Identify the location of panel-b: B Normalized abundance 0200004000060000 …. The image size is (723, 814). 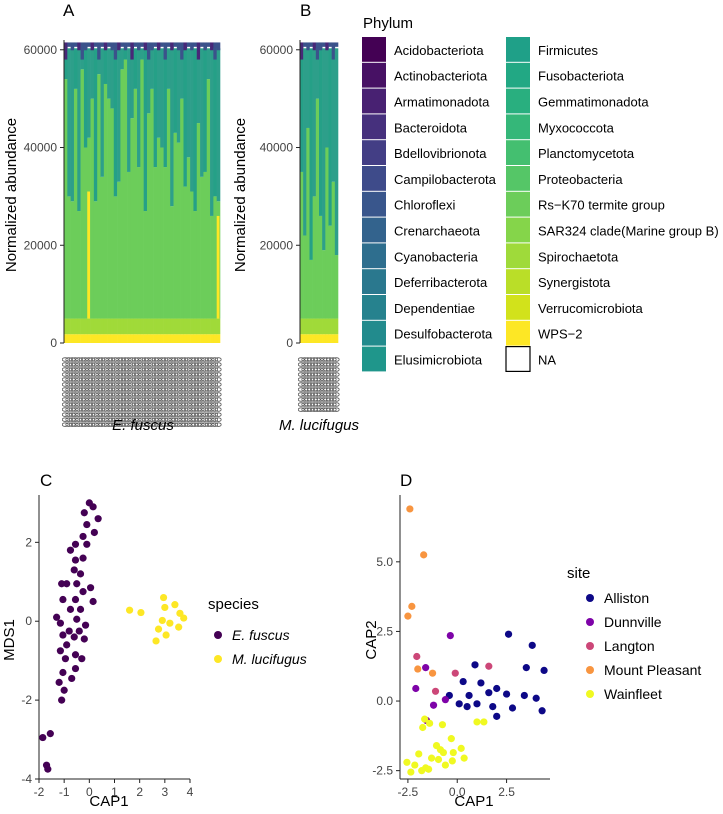
(296, 217).